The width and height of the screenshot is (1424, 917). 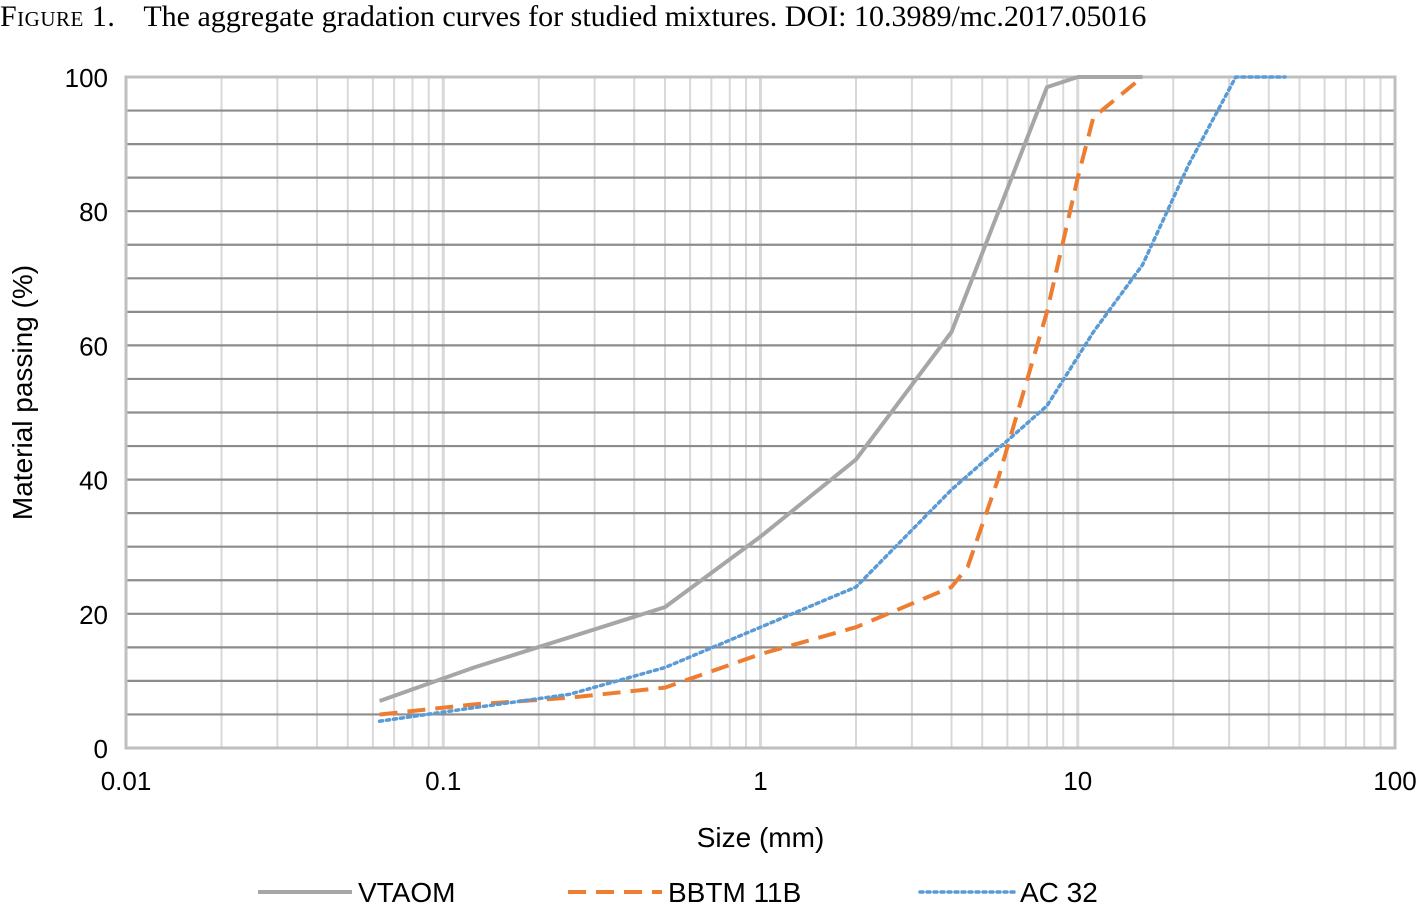 I want to click on x-tick-label: 10, so click(x=1077, y=781).